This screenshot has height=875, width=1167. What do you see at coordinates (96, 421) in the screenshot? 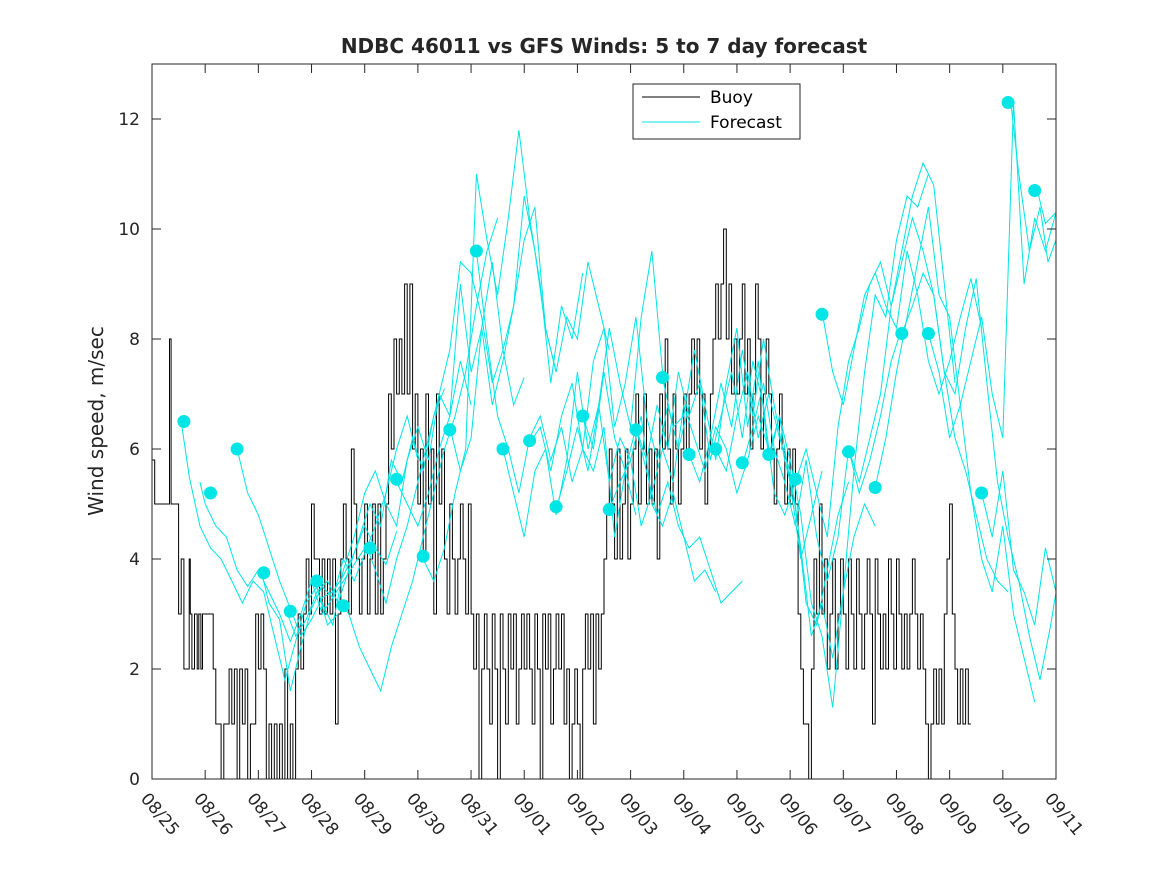
I see `y-axis-label: Wind speed, m/sec` at bounding box center [96, 421].